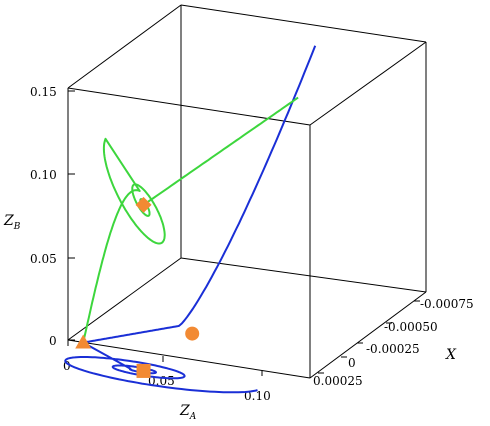  What do you see at coordinates (192, 333) in the screenshot?
I see `circle-marker` at bounding box center [192, 333].